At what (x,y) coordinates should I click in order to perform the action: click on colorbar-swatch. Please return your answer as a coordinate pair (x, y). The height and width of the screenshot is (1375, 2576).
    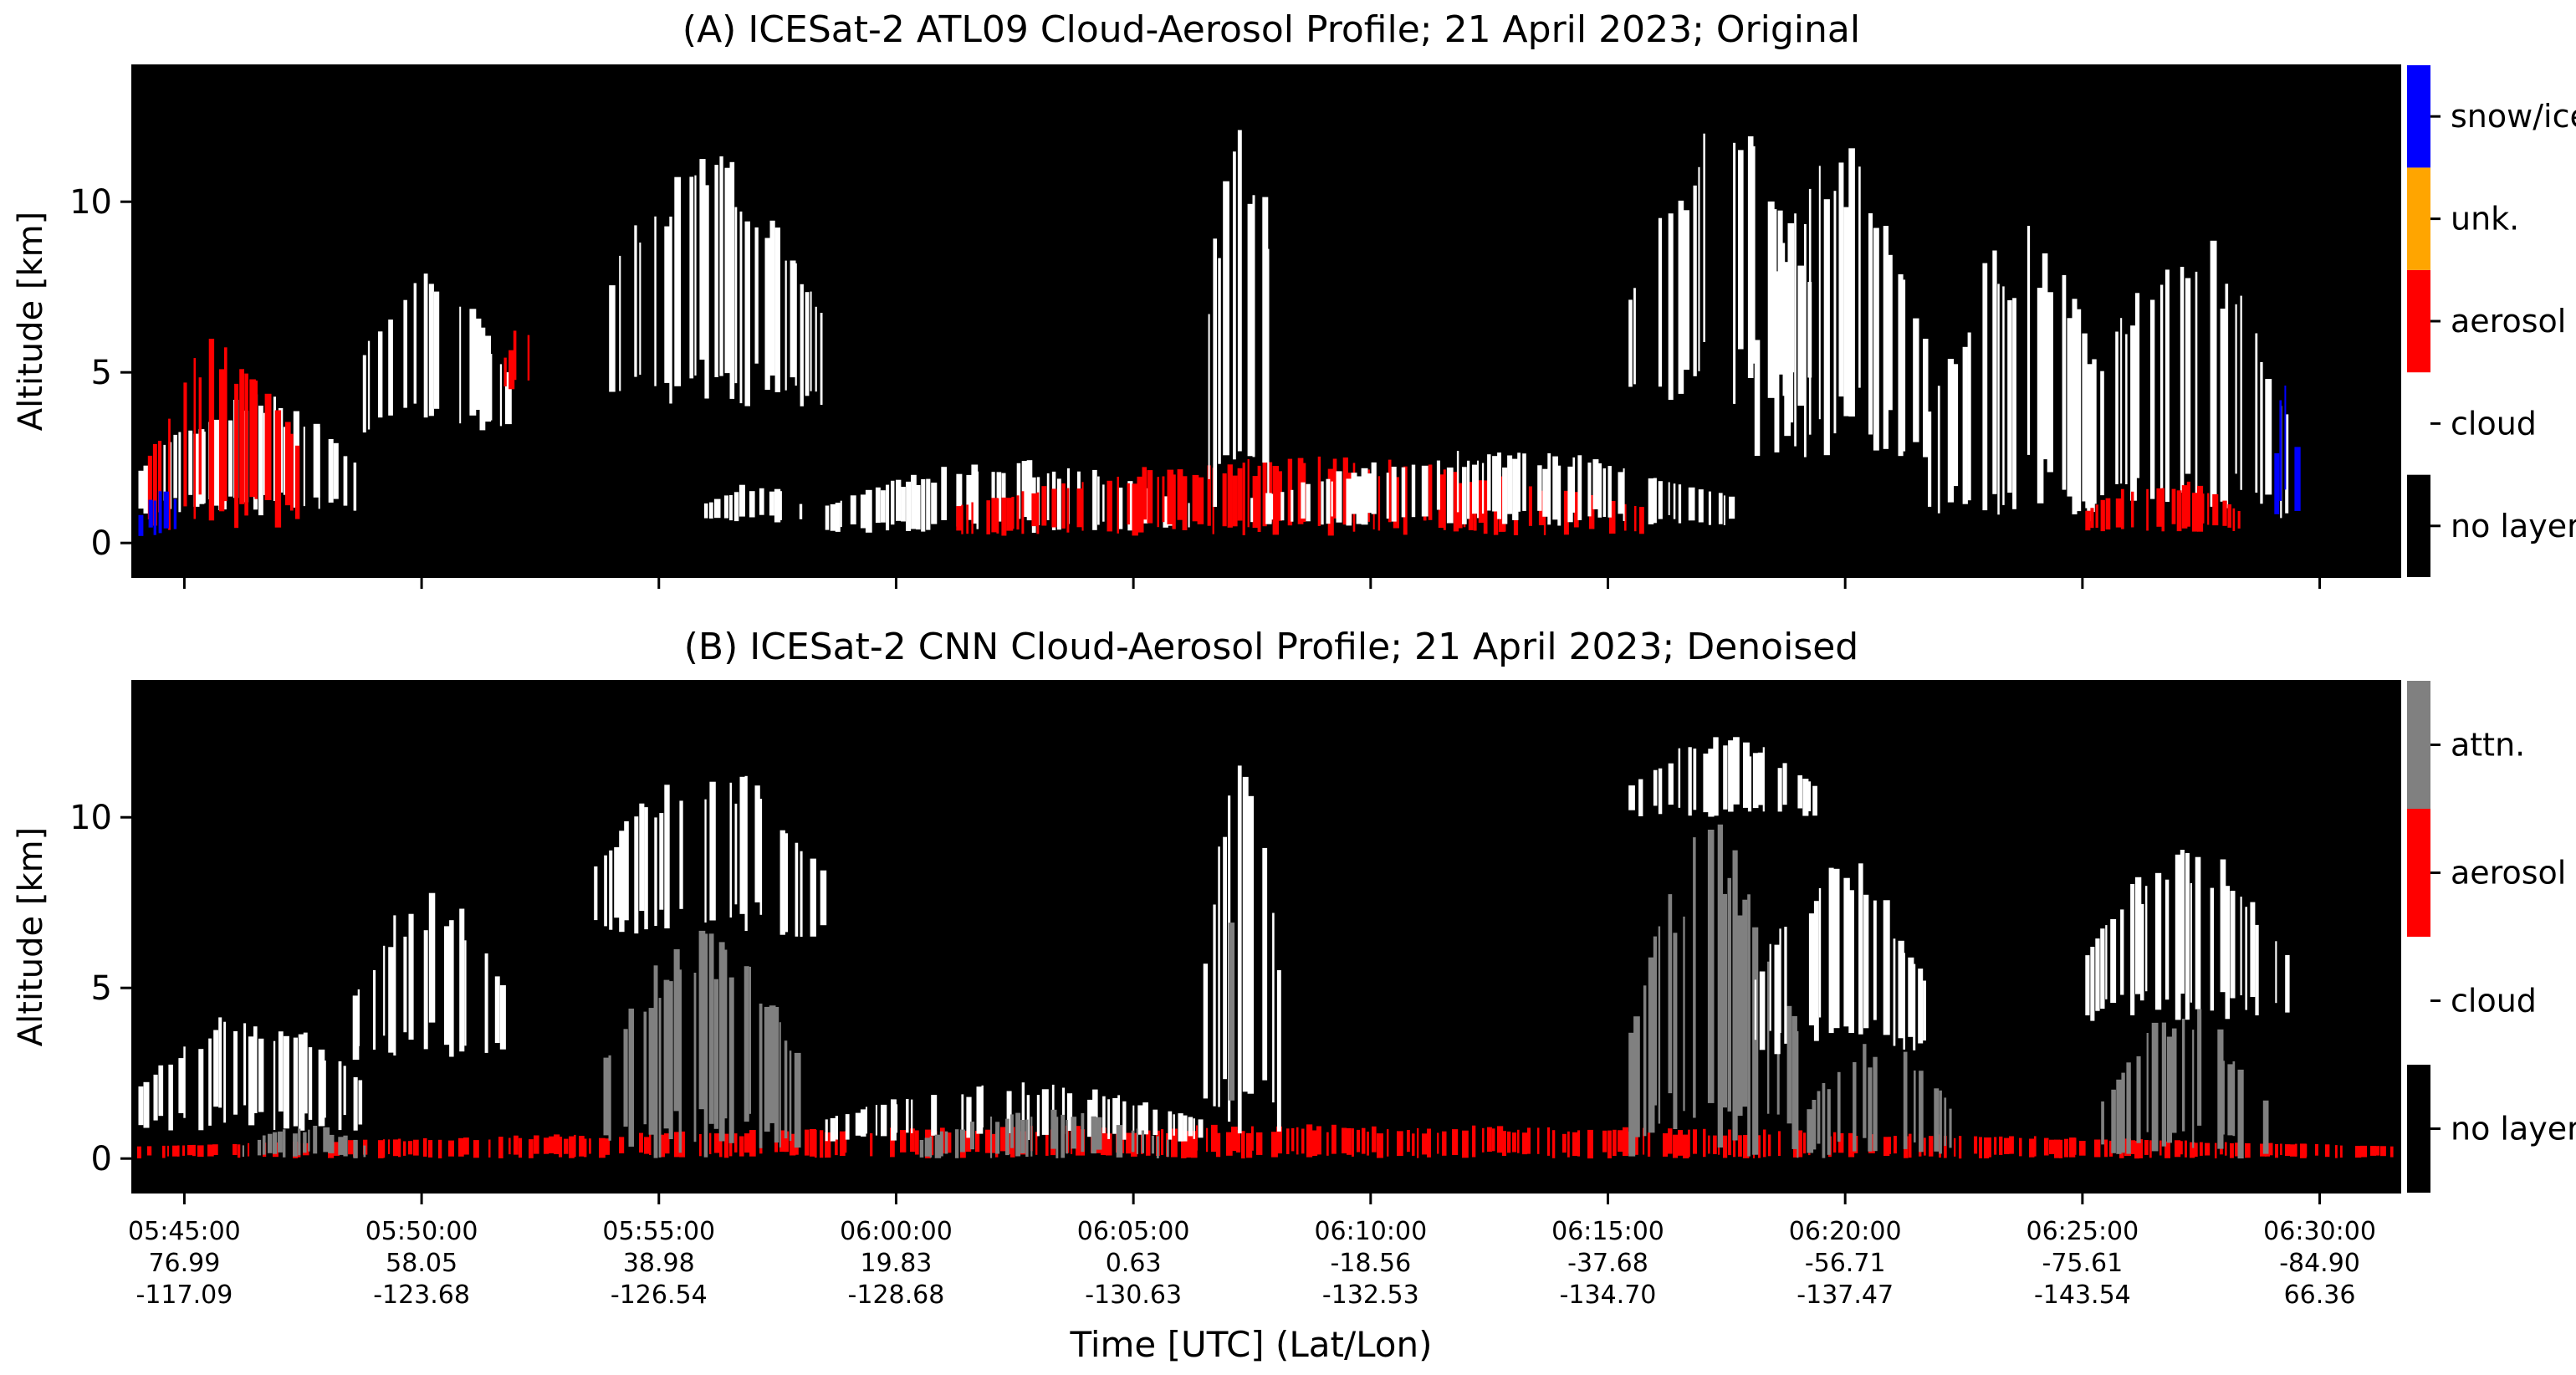
    Looking at the image, I should click on (2418, 1001).